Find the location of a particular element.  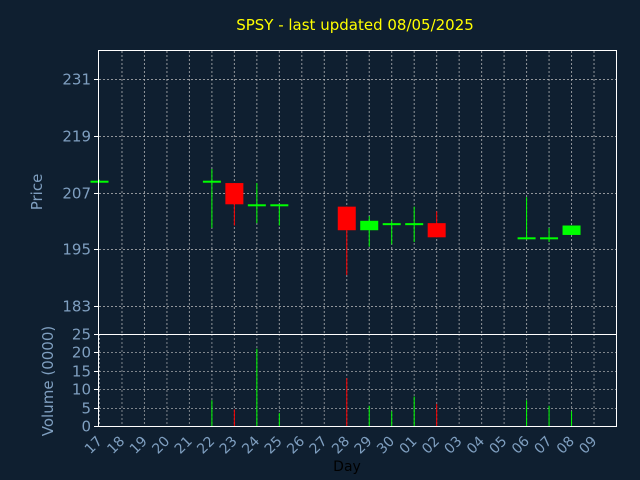

x-axis-label: Day is located at coordinates (347, 467).